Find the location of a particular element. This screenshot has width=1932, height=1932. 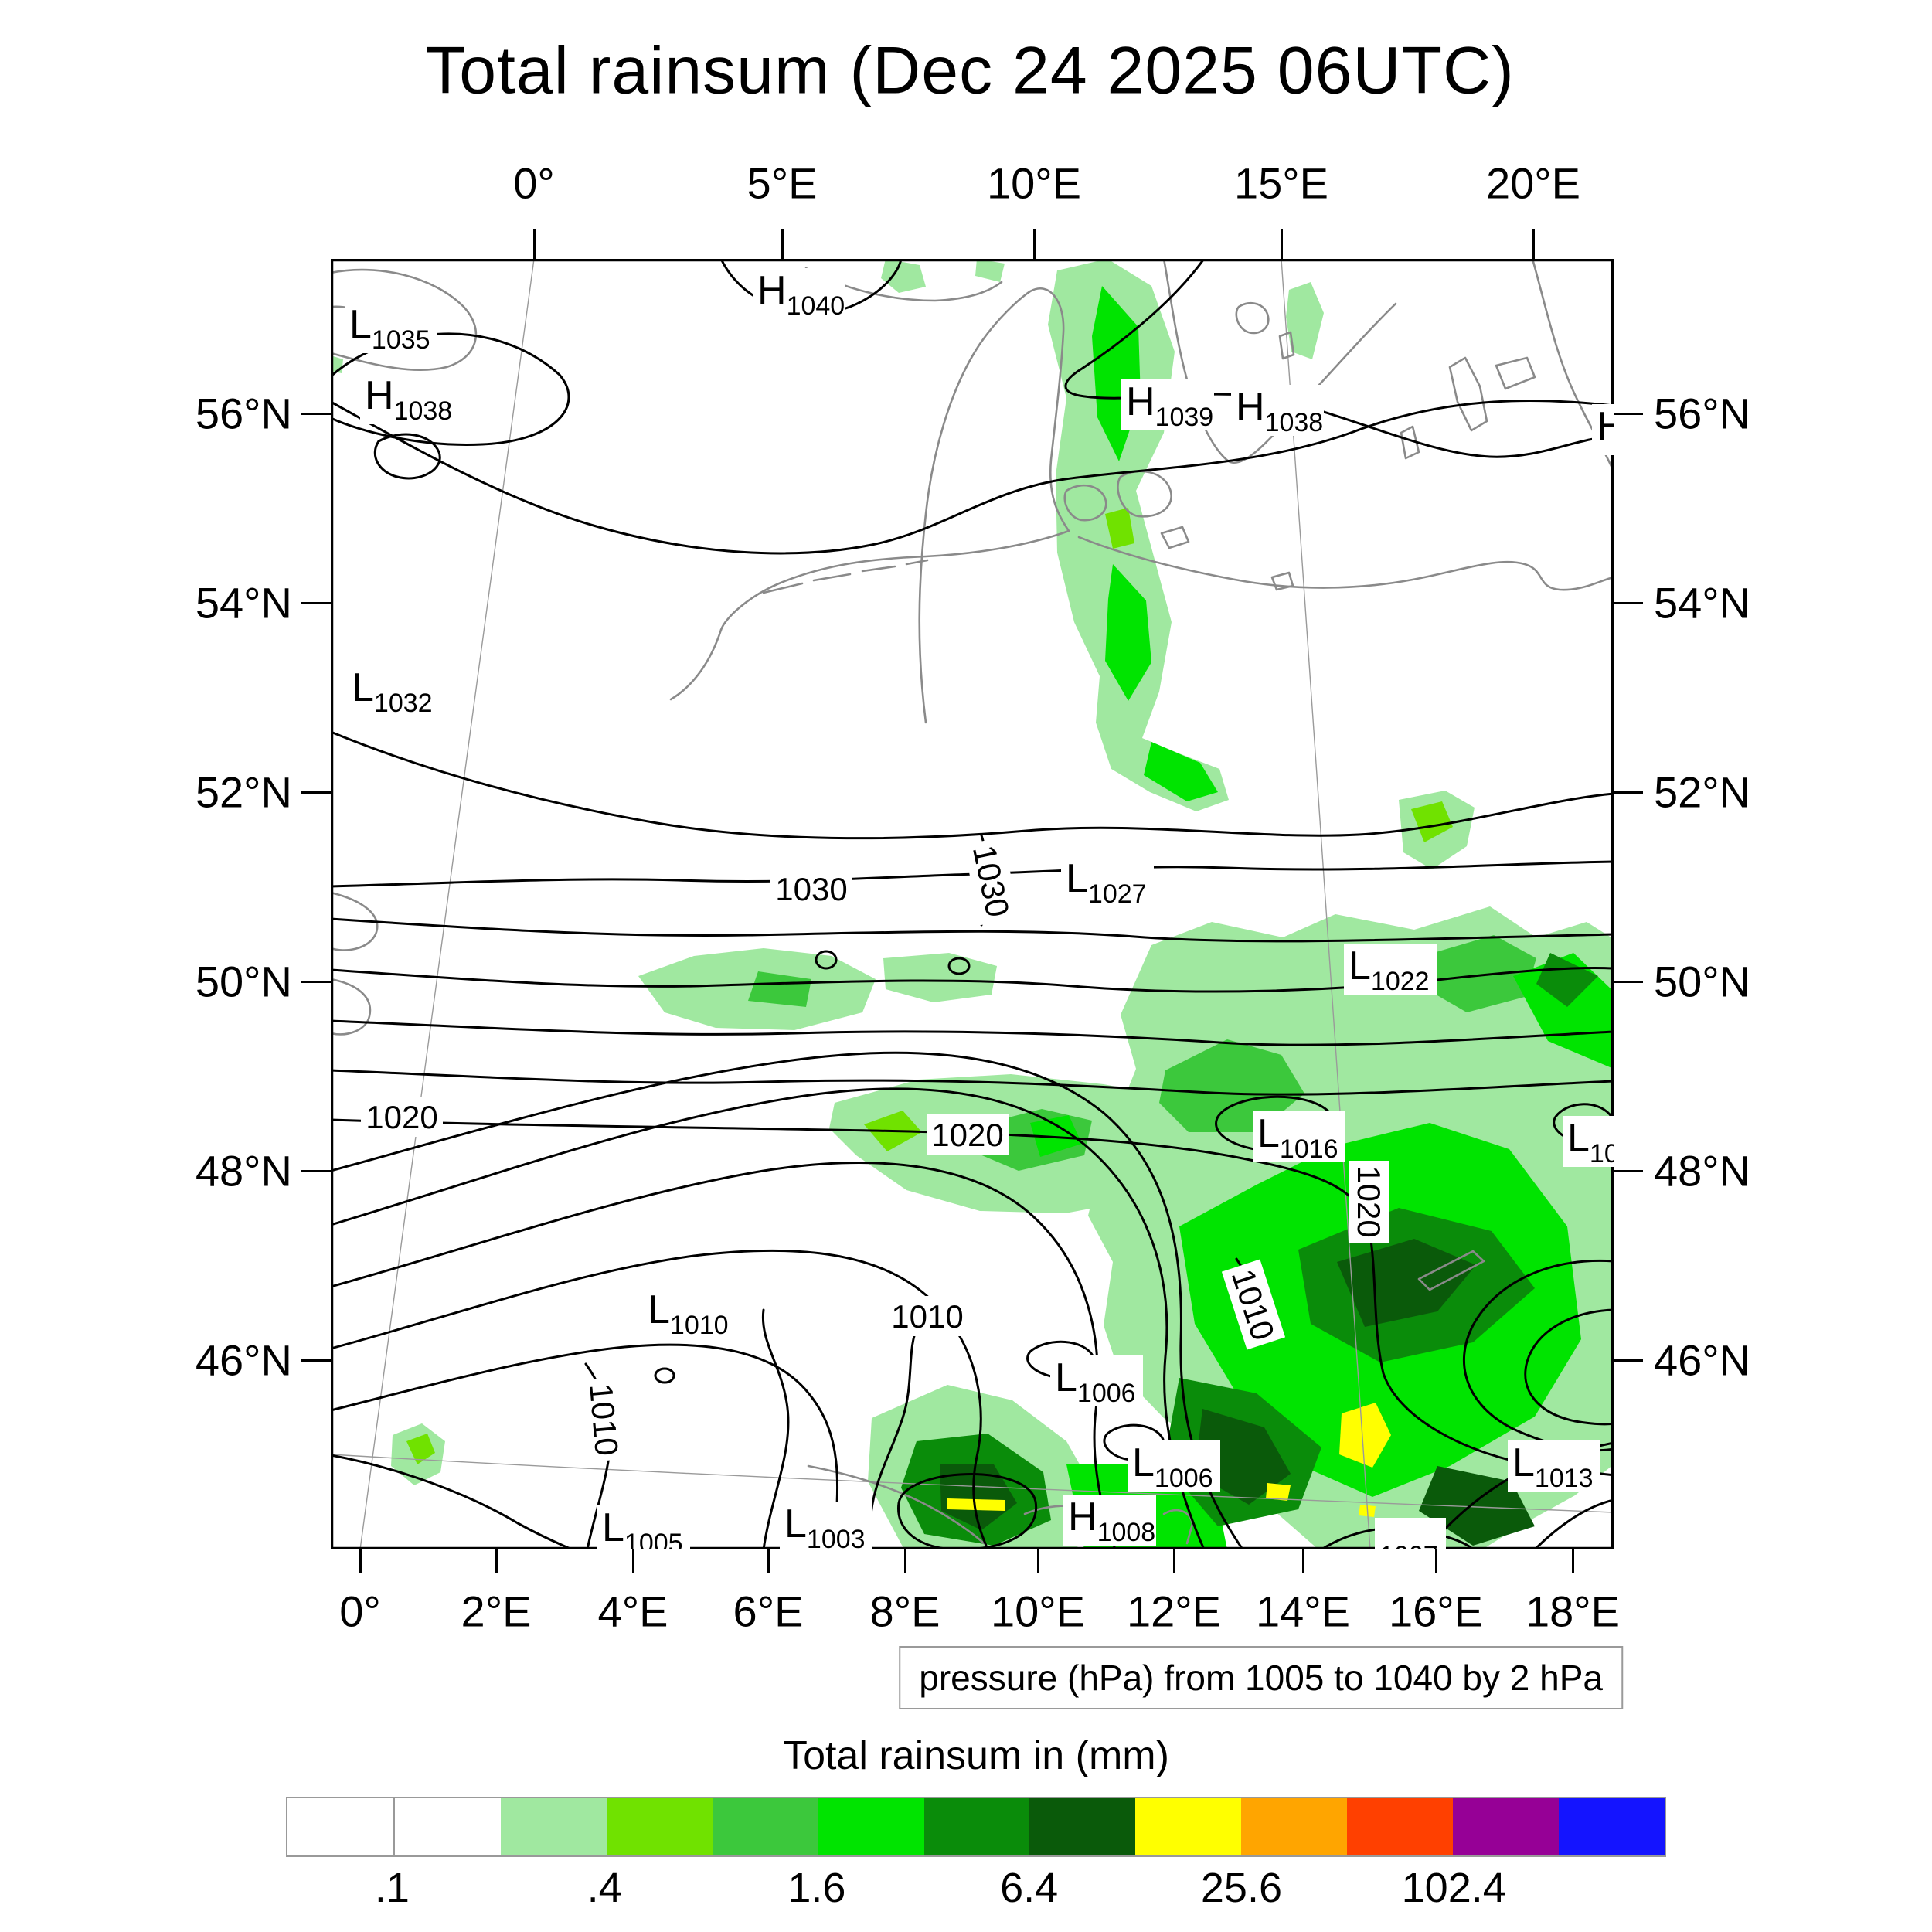

island-oland is located at coordinates (1410, 443).